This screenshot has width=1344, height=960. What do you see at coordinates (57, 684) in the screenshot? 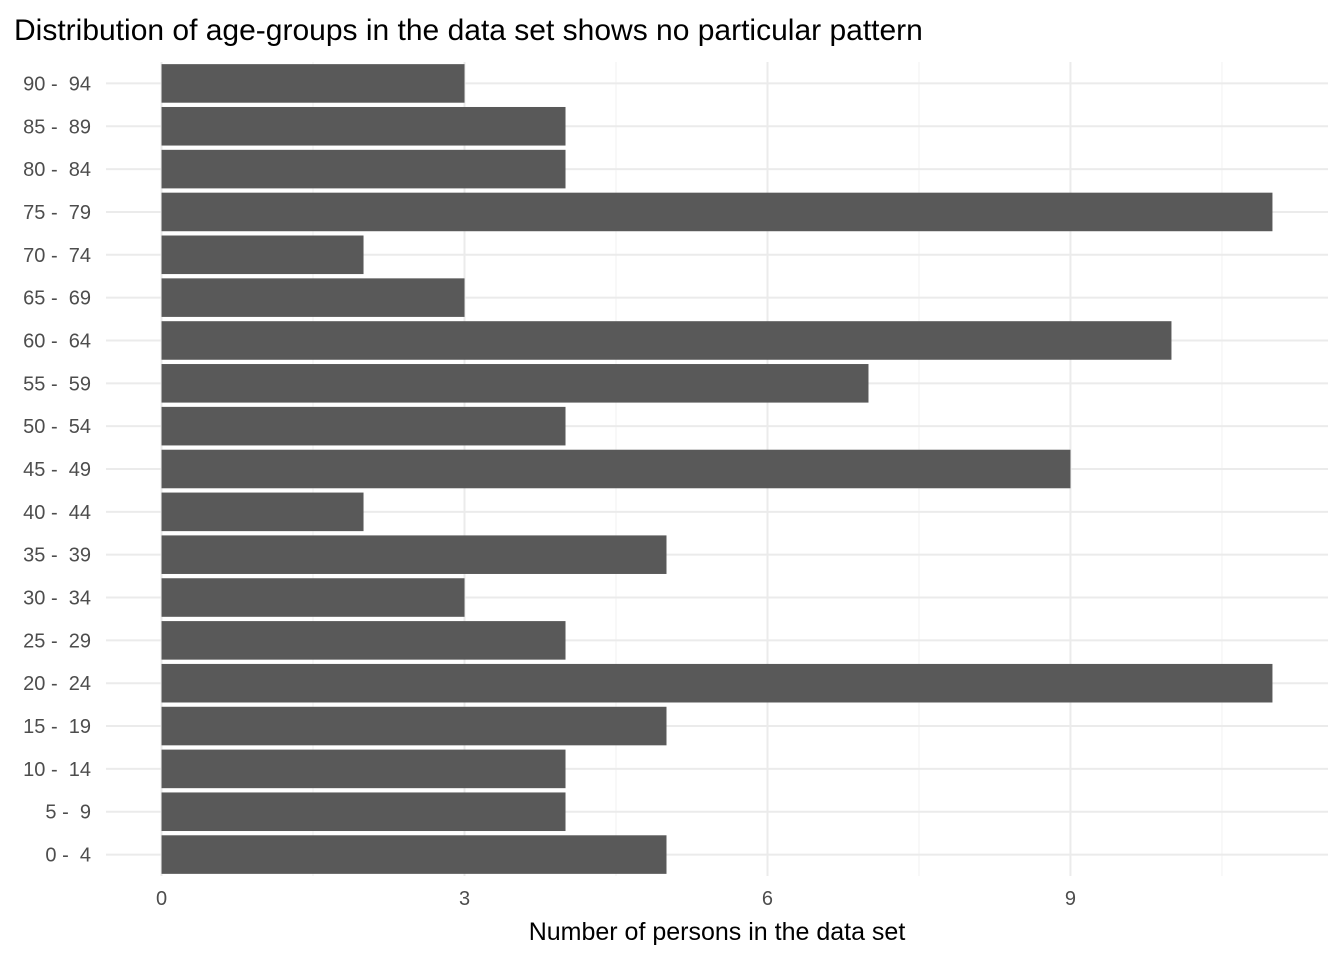
I see `y-tick-label: 20 - 24` at bounding box center [57, 684].